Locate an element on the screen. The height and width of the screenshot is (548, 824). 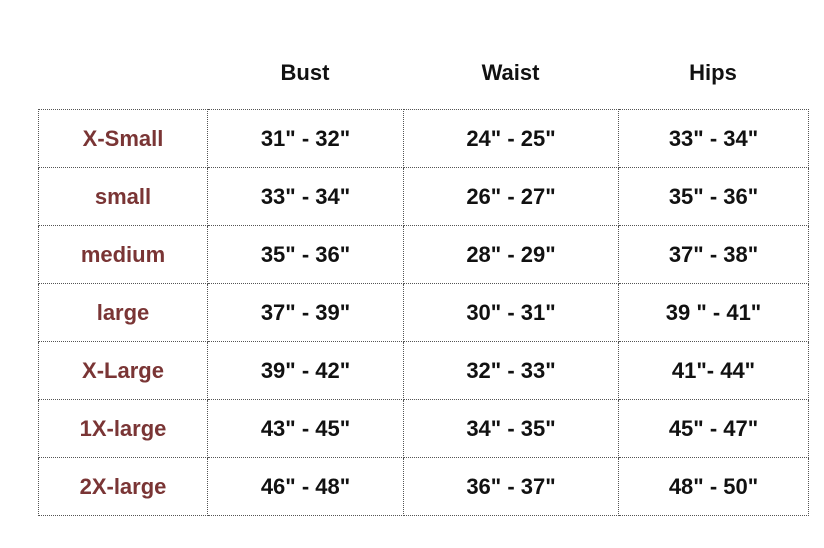
hips-cell: 37" - 38" is located at coordinates (713, 254).